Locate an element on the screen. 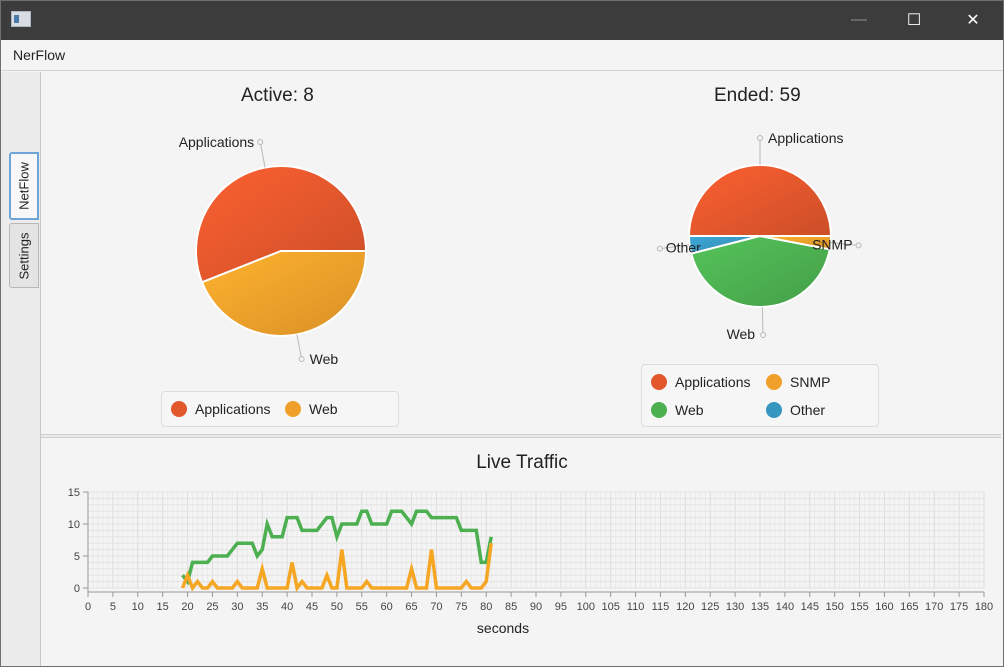 The width and height of the screenshot is (1004, 667). x-tick-label: 120 is located at coordinates (685, 607).